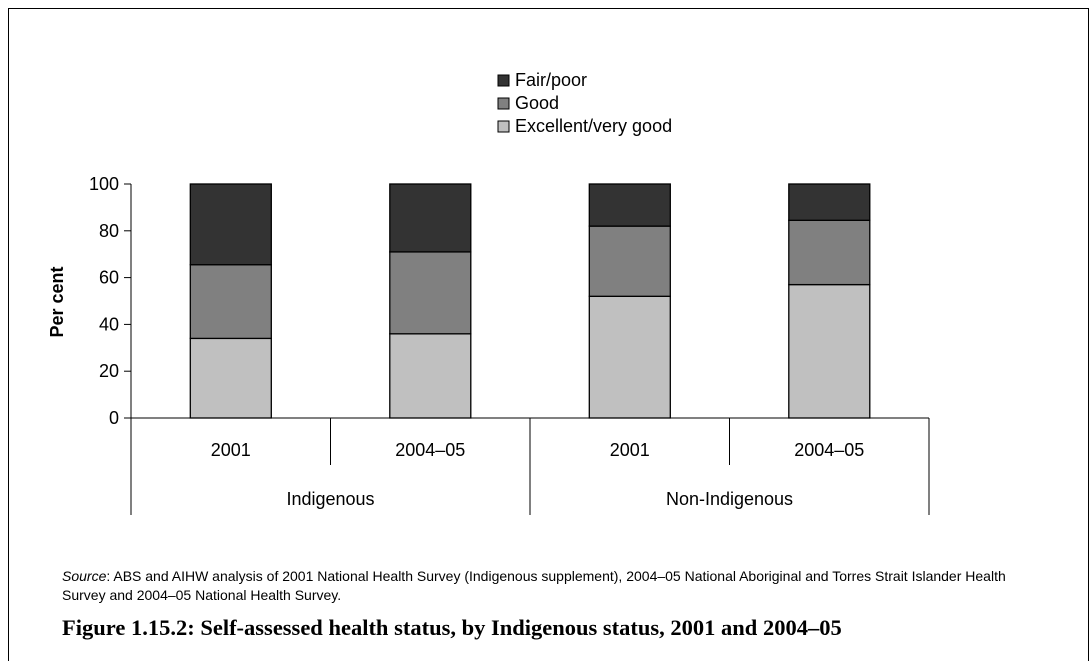  Describe the element at coordinates (109, 324) in the screenshot. I see `y-tick-label-40: 40` at that location.